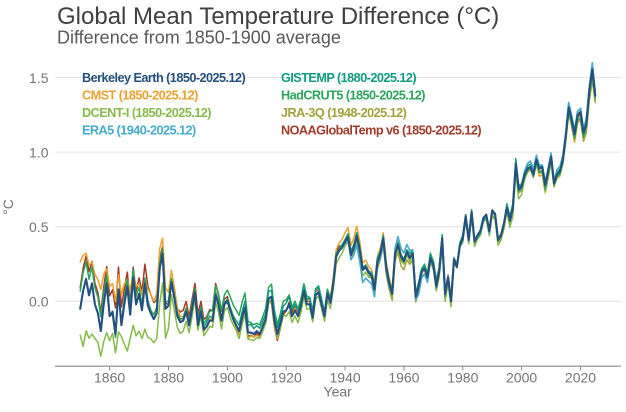 Image resolution: width=626 pixels, height=412 pixels. Describe the element at coordinates (109, 378) in the screenshot. I see `svg-text: 1860` at that location.